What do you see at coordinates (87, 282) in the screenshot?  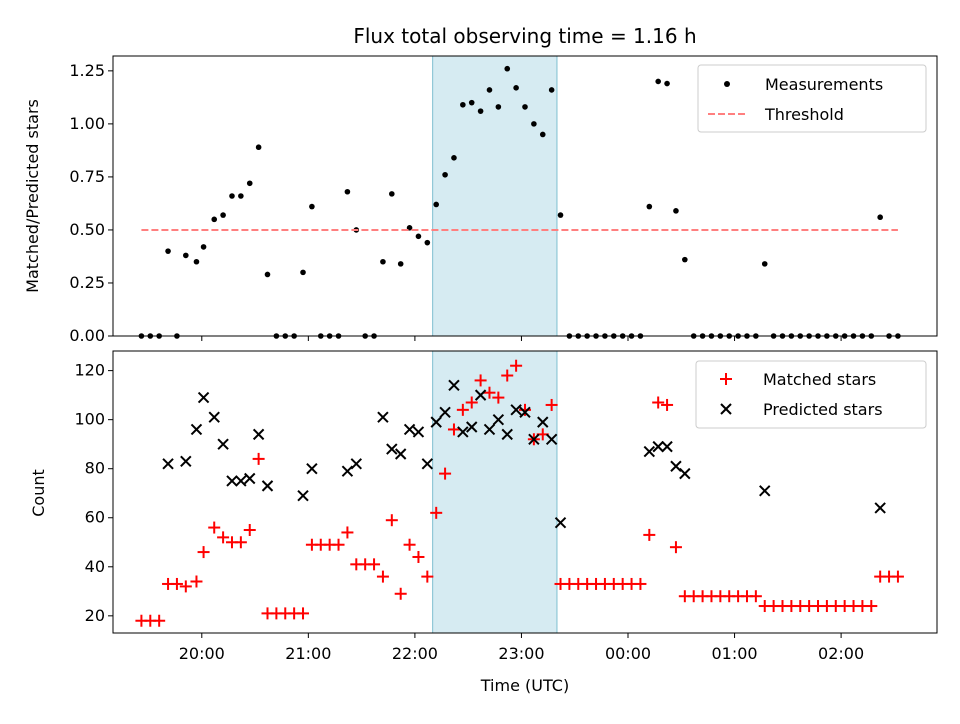 I see `top-y-tick-label: 0.25` at bounding box center [87, 282].